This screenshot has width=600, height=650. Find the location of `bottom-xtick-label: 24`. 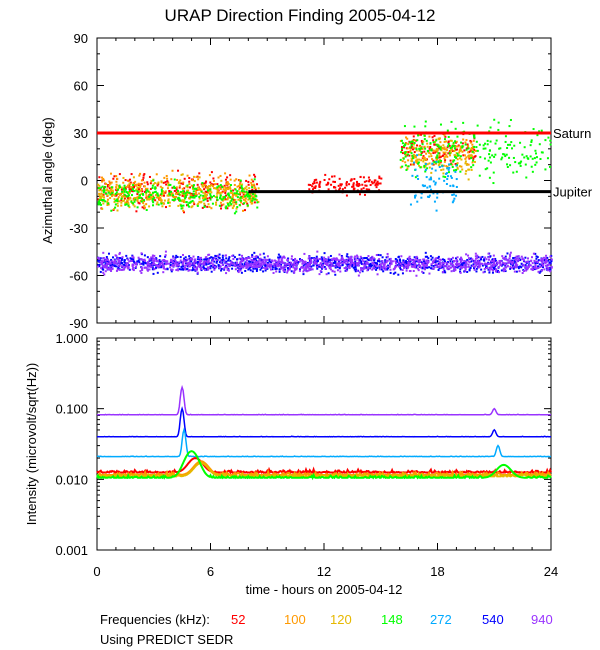

bottom-xtick-label: 24 is located at coordinates (551, 571).